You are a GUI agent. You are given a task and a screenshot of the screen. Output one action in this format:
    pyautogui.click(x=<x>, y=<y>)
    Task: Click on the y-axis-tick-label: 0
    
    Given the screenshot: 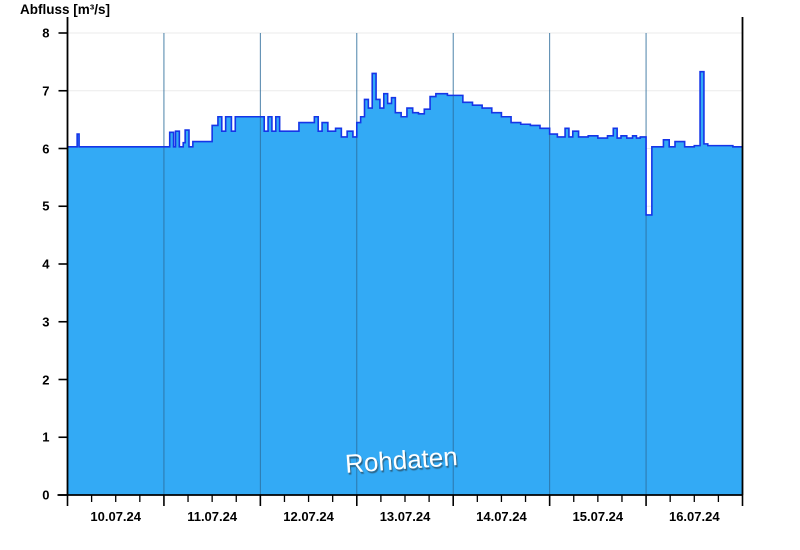 What is the action you would take?
    pyautogui.click(x=46, y=495)
    